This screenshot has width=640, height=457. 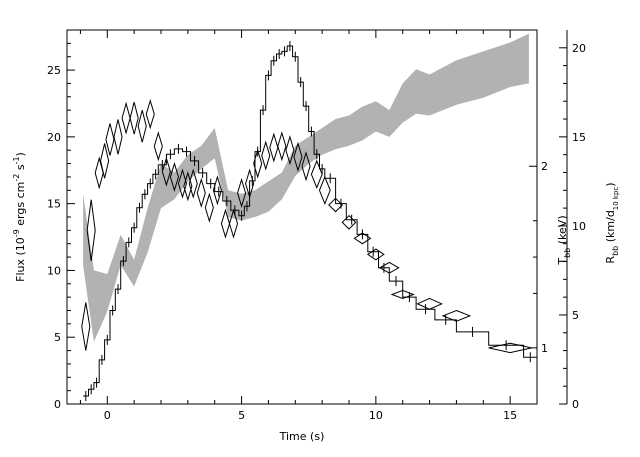 What do you see at coordinates (57, 337) in the screenshot?
I see `flux-tick-label: 5` at bounding box center [57, 337].